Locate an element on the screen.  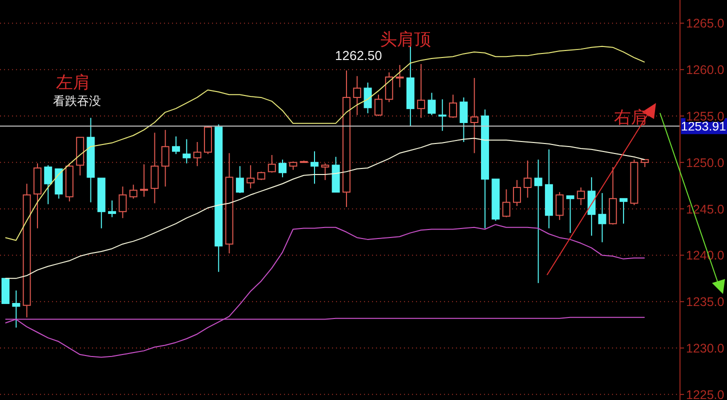
annotation: 看跌吞没 is located at coordinates (77, 101).